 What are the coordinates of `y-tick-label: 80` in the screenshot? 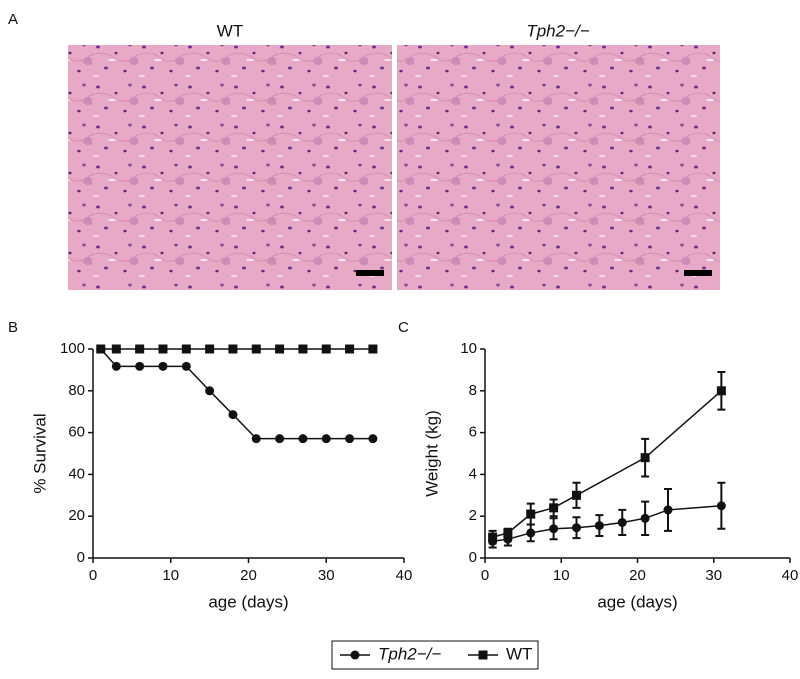 It's located at (76, 390).